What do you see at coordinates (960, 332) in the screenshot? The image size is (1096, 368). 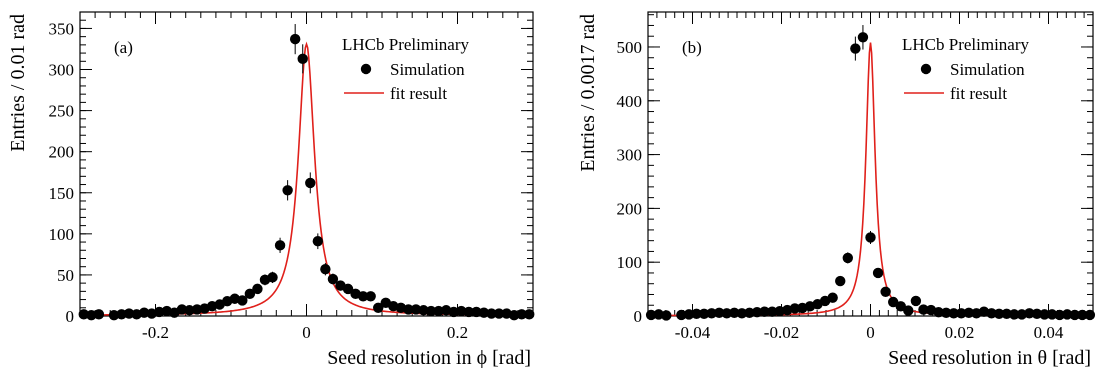 I see `x-tick-label: 0.02` at bounding box center [960, 332].